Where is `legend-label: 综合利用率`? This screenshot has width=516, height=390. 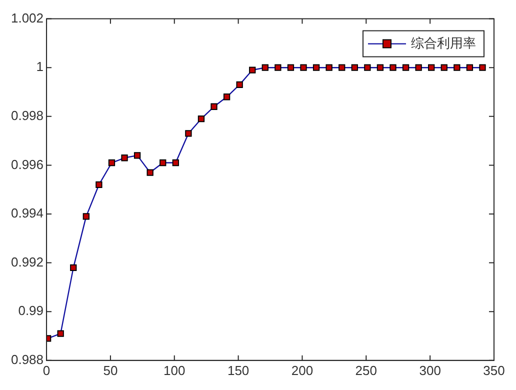
legend-label: 综合利用率 is located at coordinates (443, 42).